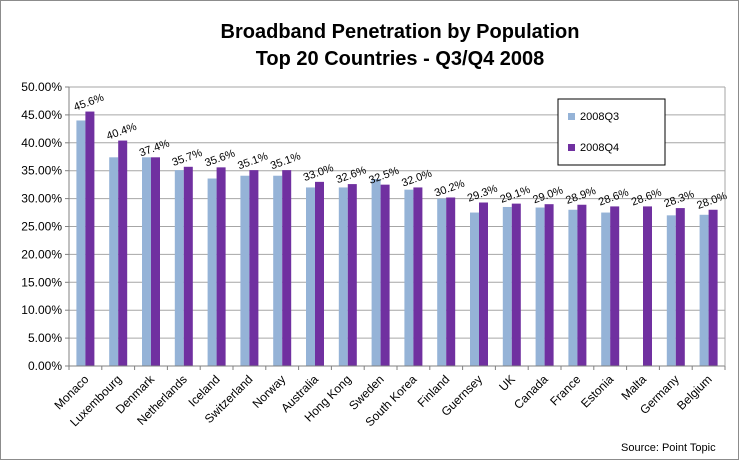 The width and height of the screenshot is (739, 460). What do you see at coordinates (90, 238) in the screenshot?
I see `bar-2008q4-monaco` at bounding box center [90, 238].